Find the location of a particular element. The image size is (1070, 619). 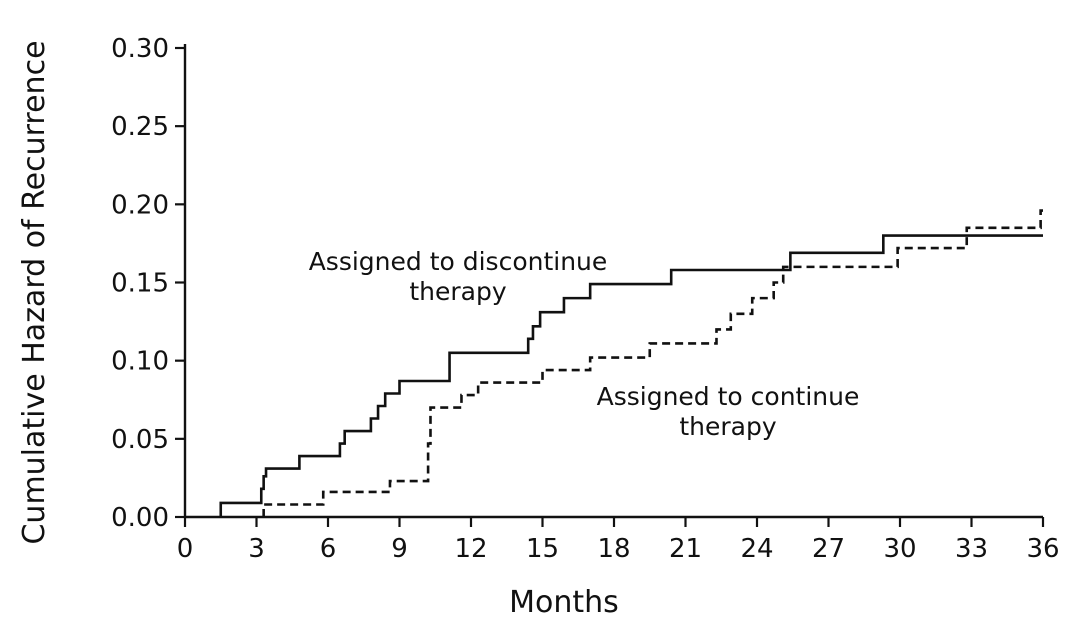

annotation-continue-line-2: therapy is located at coordinates (727, 426).